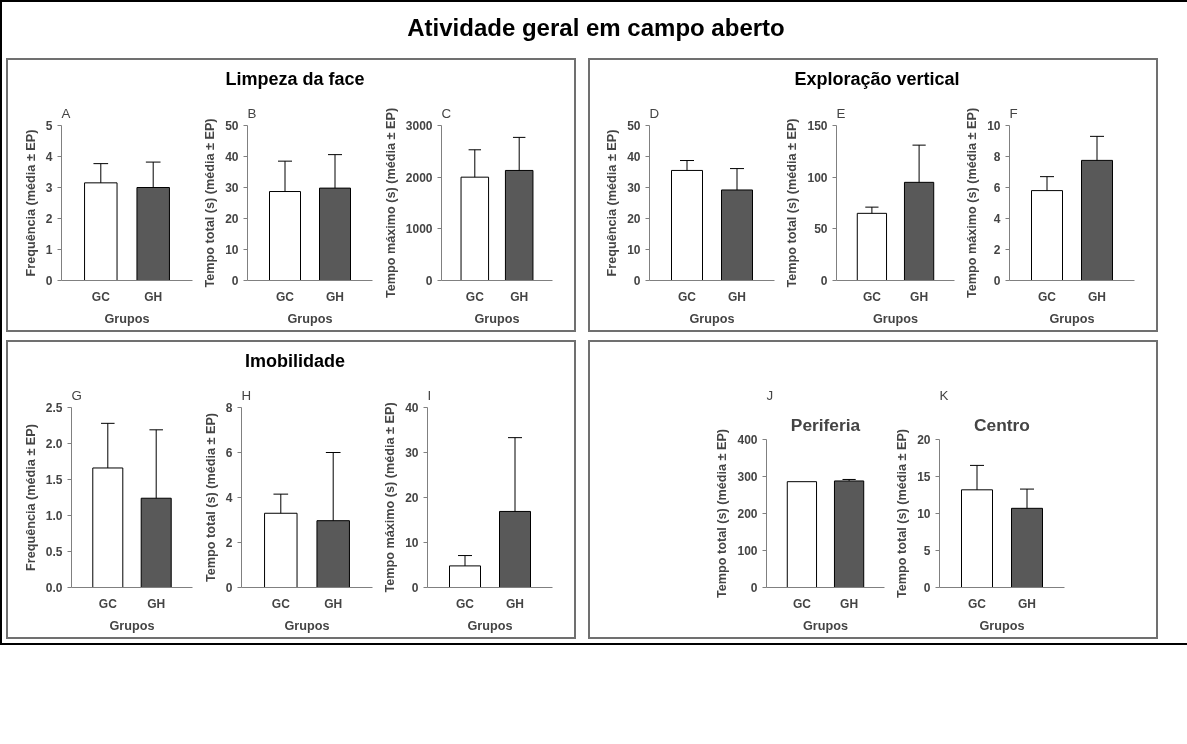 This screenshot has width=1187, height=744. I want to click on chart-title: F, so click(1013, 113).